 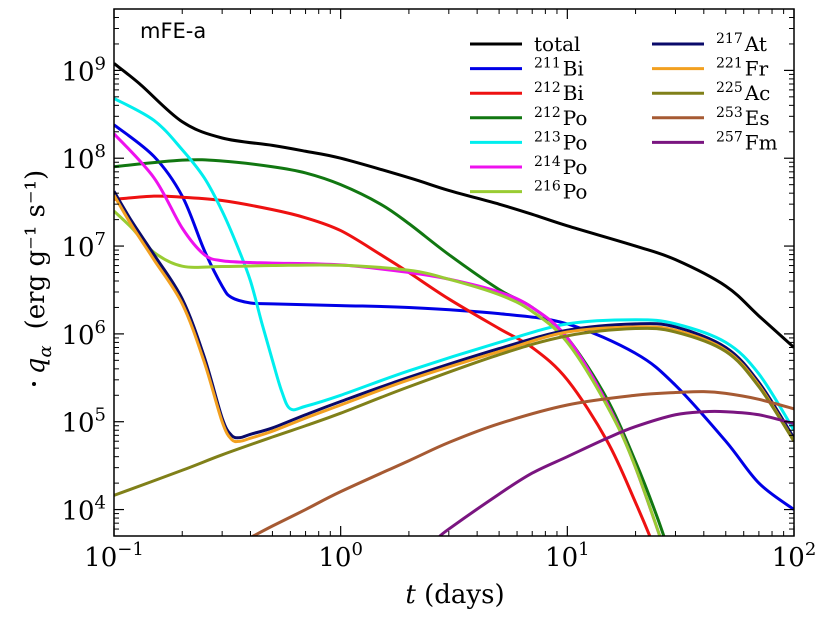 I want to click on legend-label-225Ac: 225 Ac, so click(x=743, y=92).